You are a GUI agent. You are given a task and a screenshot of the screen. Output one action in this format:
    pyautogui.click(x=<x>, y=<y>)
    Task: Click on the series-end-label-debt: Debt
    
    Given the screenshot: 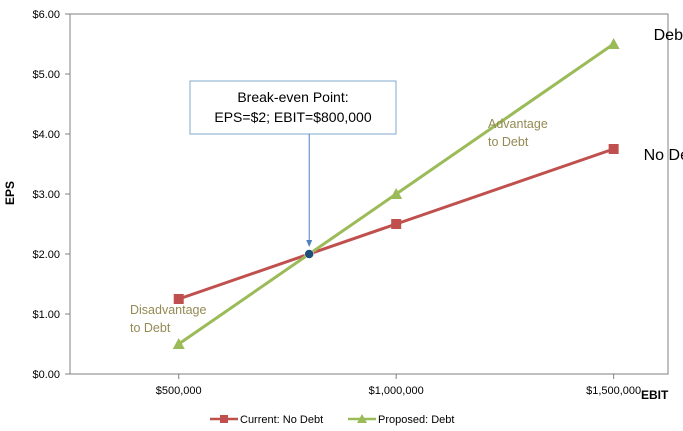 What is the action you would take?
    pyautogui.click(x=668, y=35)
    